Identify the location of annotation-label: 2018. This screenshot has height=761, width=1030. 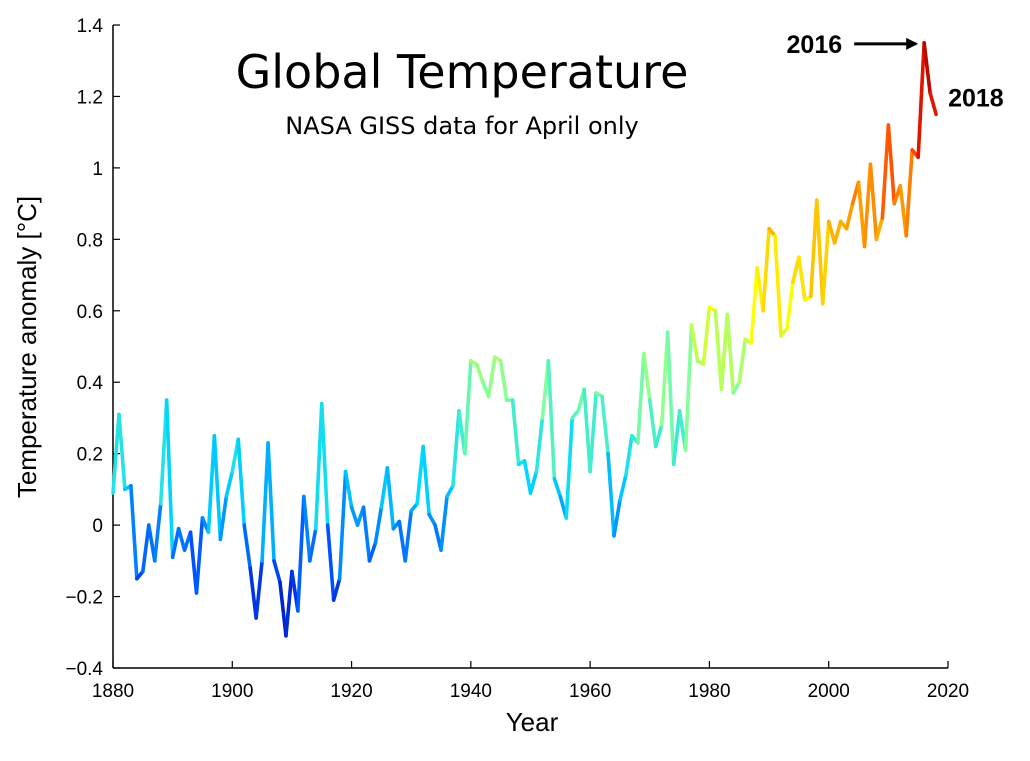
(976, 98).